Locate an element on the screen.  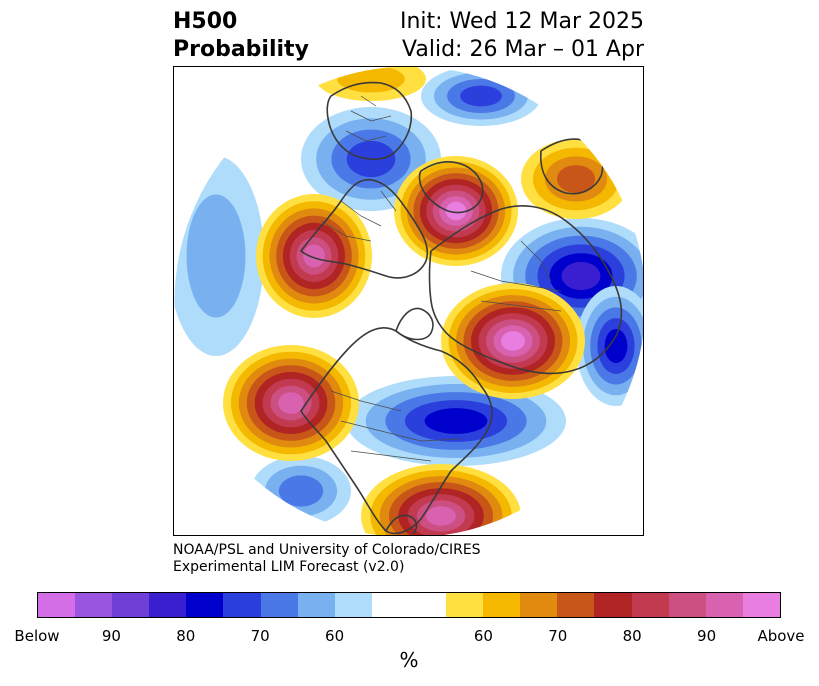
coastline-mediterranean is located at coordinates (451, 187).